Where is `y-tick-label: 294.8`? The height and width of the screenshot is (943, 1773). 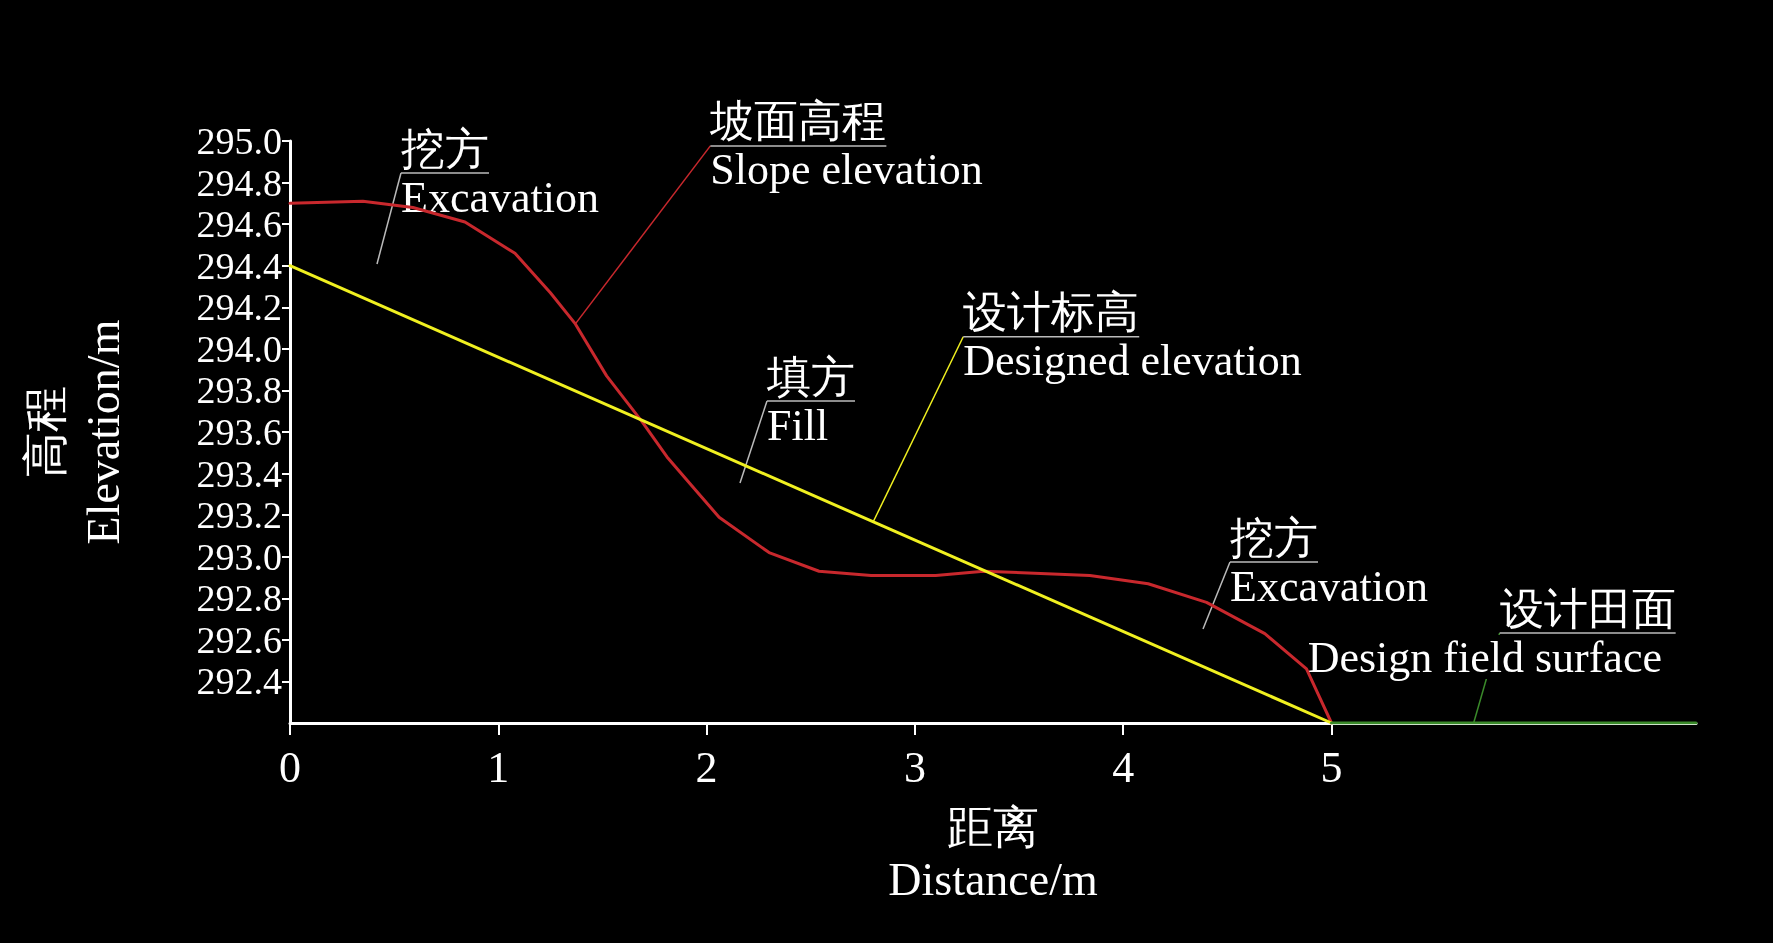 y-tick-label: 294.8 is located at coordinates (239, 182).